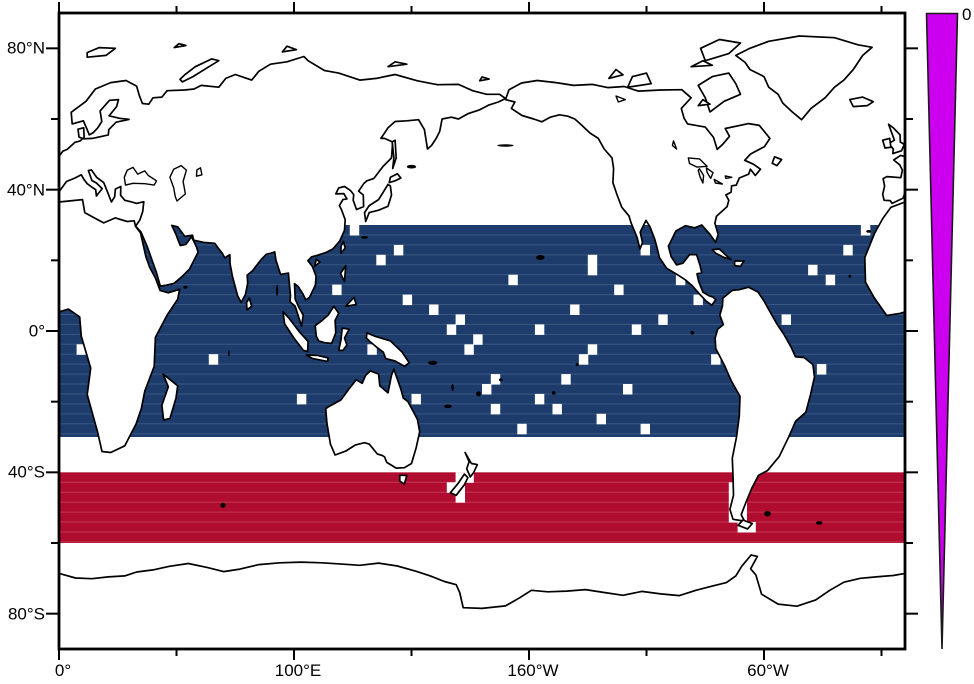 The image size is (974, 684). What do you see at coordinates (26, 190) in the screenshot?
I see `y-tick-label: 40°N` at bounding box center [26, 190].